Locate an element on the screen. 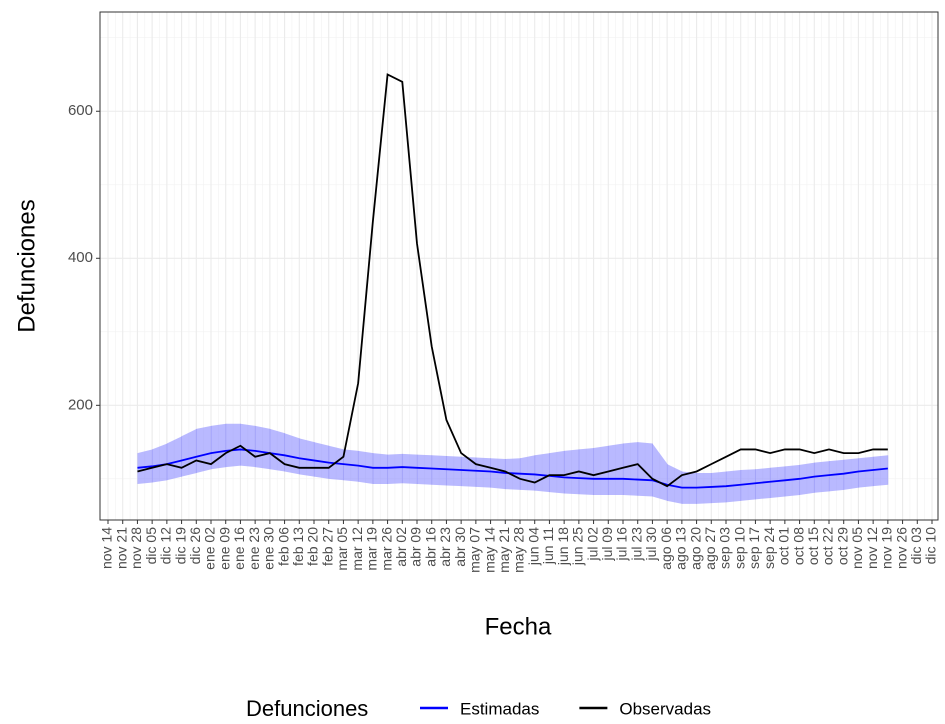 Image resolution: width=945 pixels, height=724 pixels. x-tick-label: oct 15 is located at coordinates (813, 546).